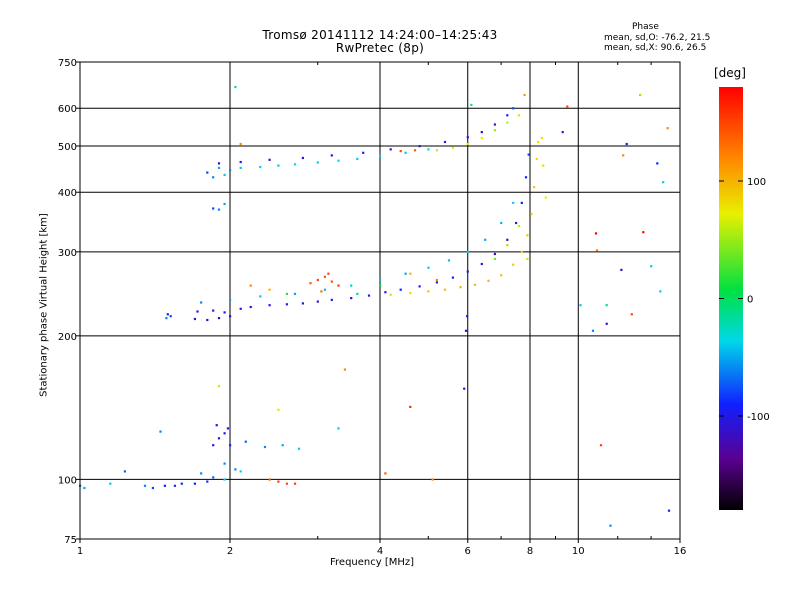  Describe the element at coordinates (744, 300) in the screenshot. I see `colorbar-ticks: 100 0 -100` at that location.